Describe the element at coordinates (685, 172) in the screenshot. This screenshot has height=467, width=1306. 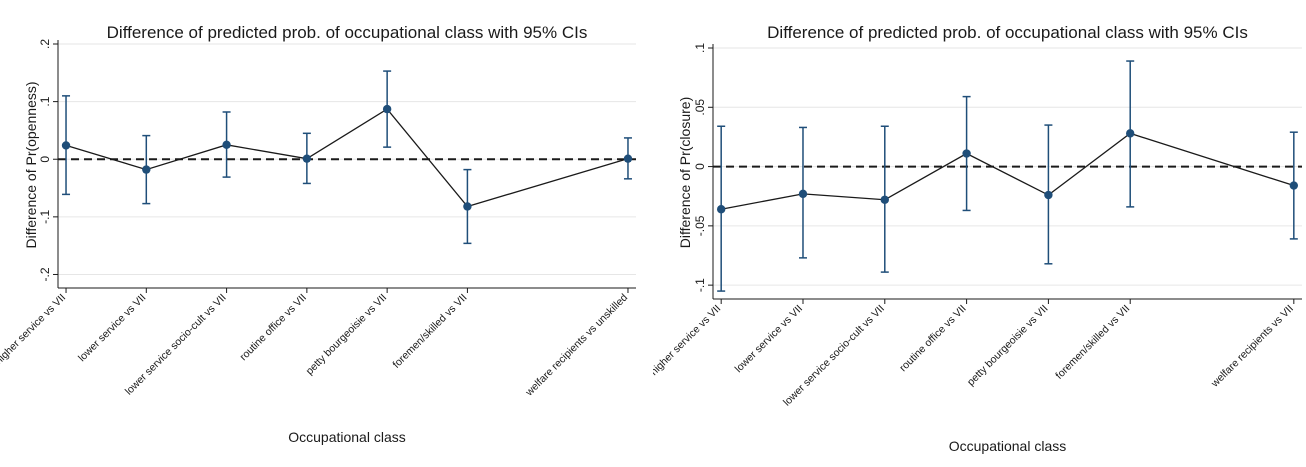
I see `y-axis-title: Difference of Pr(closure)` at that location.